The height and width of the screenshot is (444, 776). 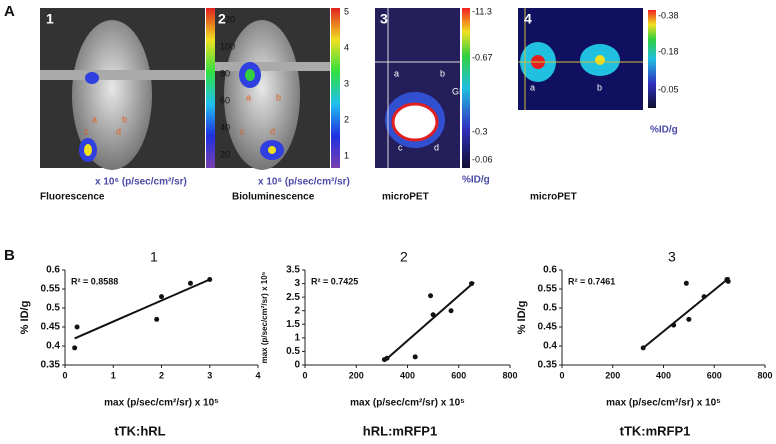 What do you see at coordinates (293, 297) in the screenshot?
I see `y-tick-label: 2.5` at bounding box center [293, 297].